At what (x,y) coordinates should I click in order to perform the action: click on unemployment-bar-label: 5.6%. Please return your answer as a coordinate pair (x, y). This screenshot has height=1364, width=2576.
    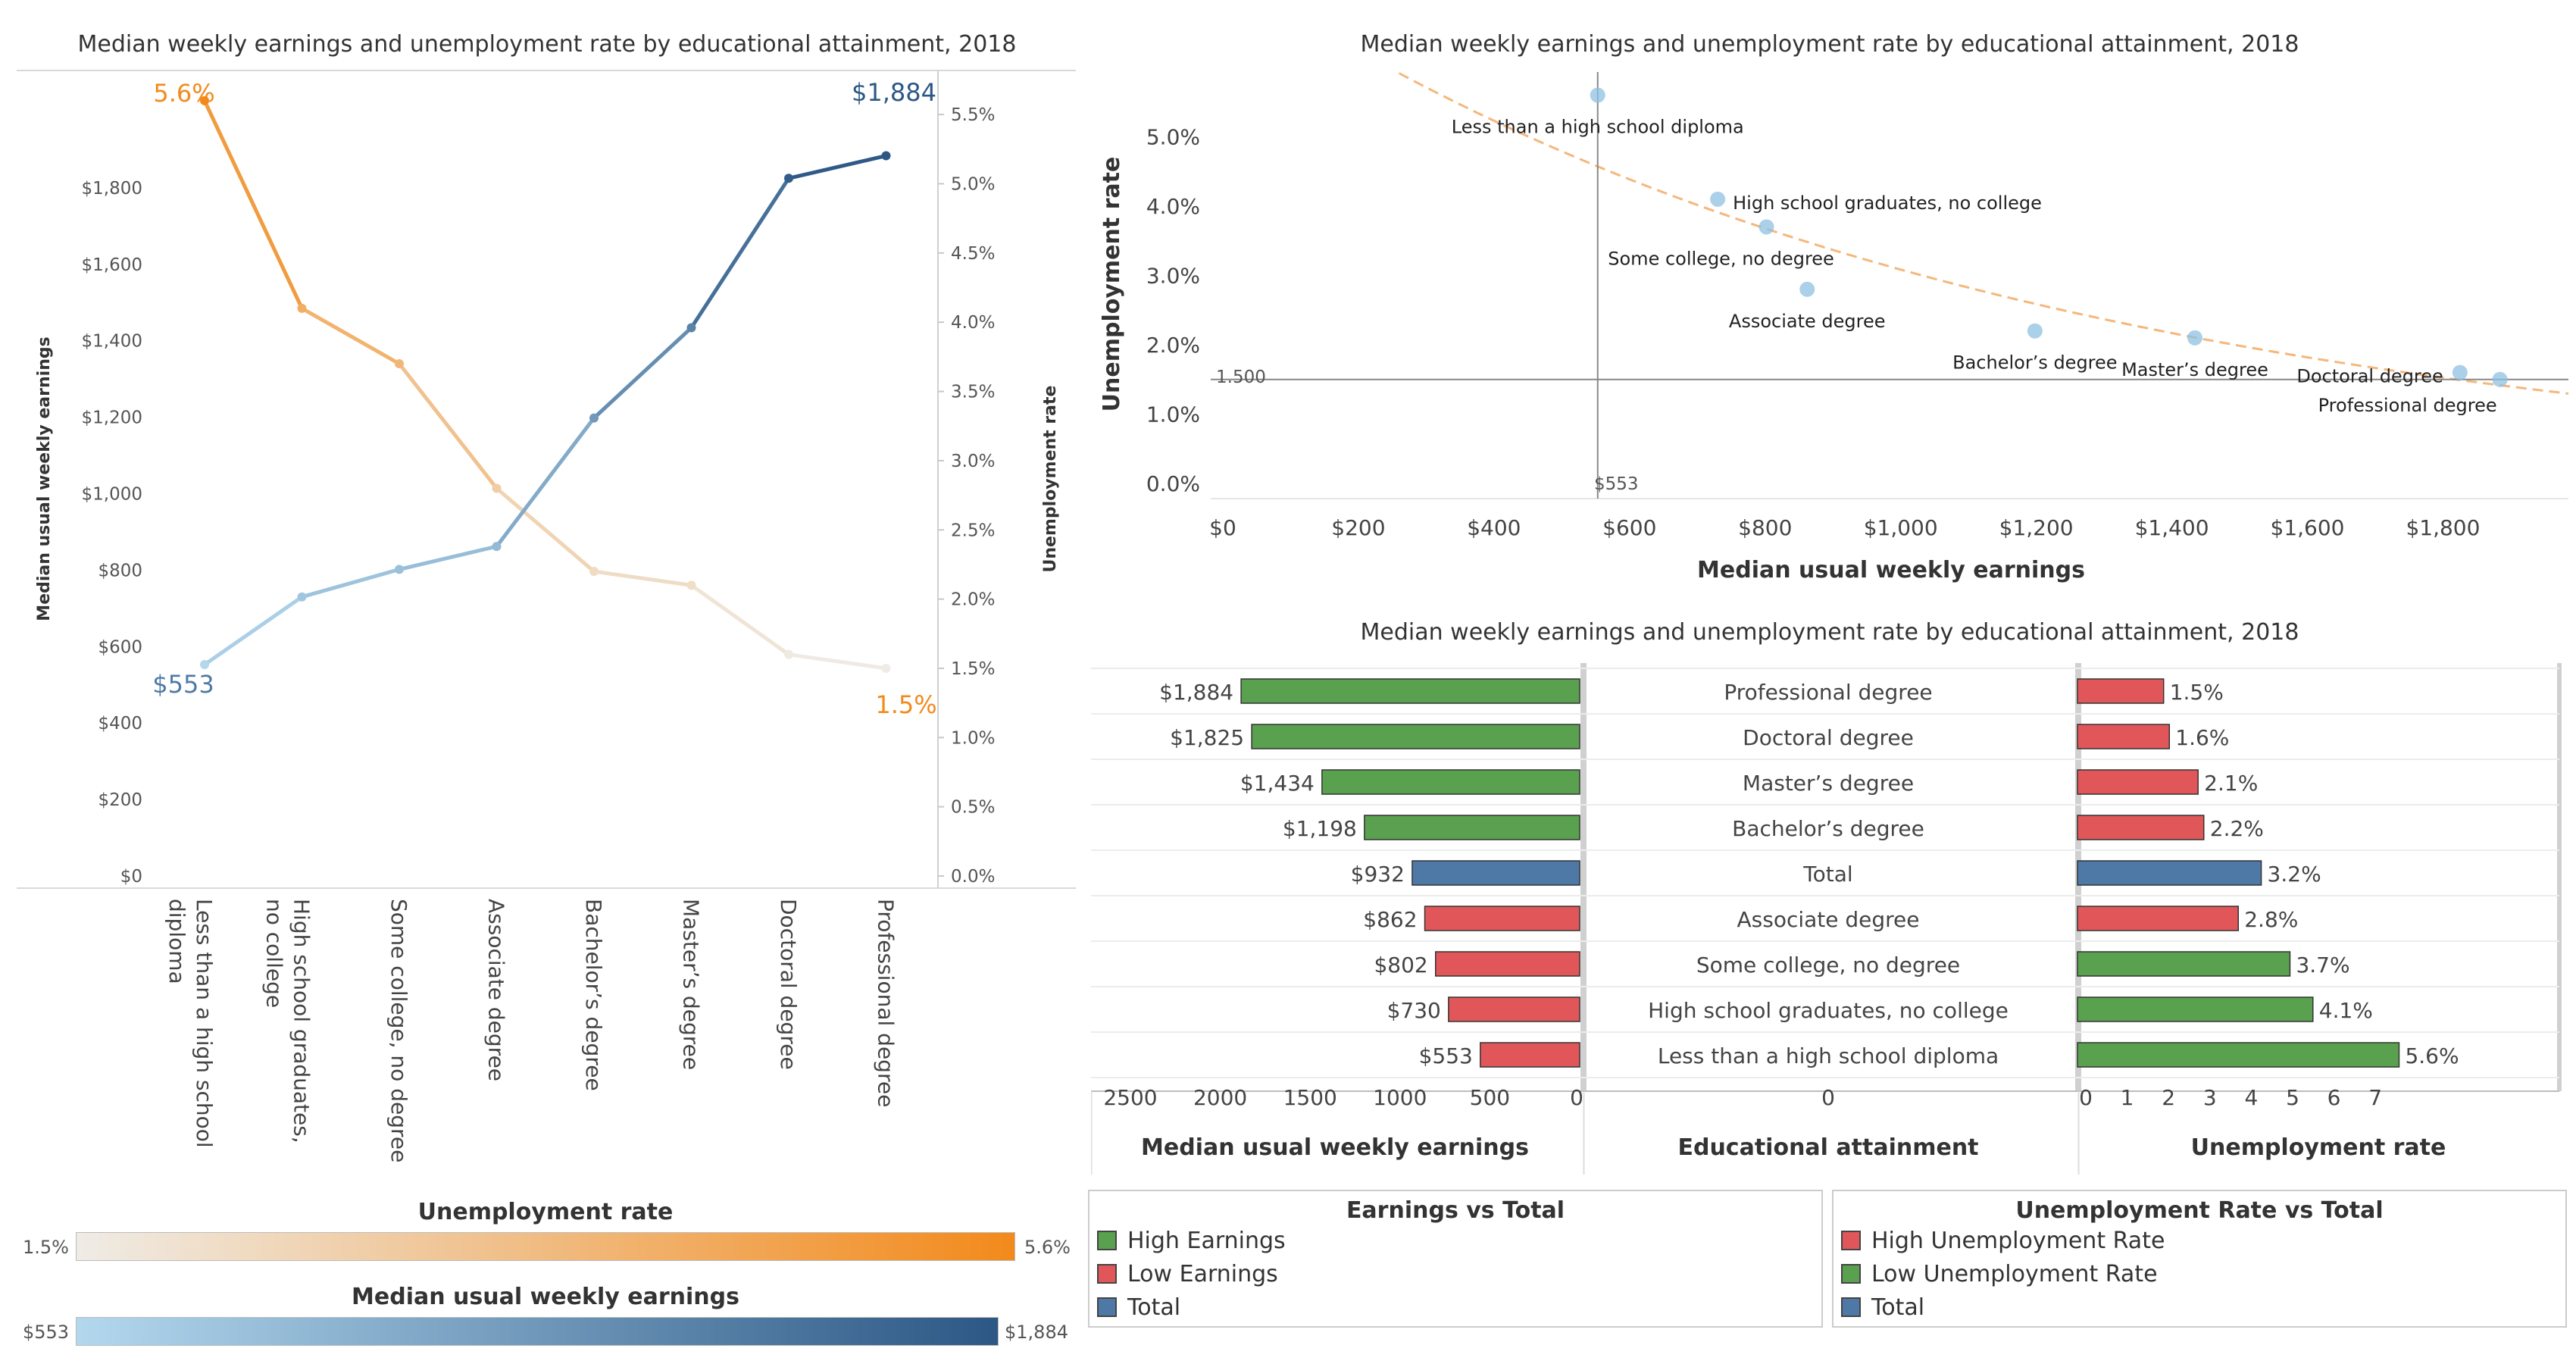
    Looking at the image, I should click on (2432, 1055).